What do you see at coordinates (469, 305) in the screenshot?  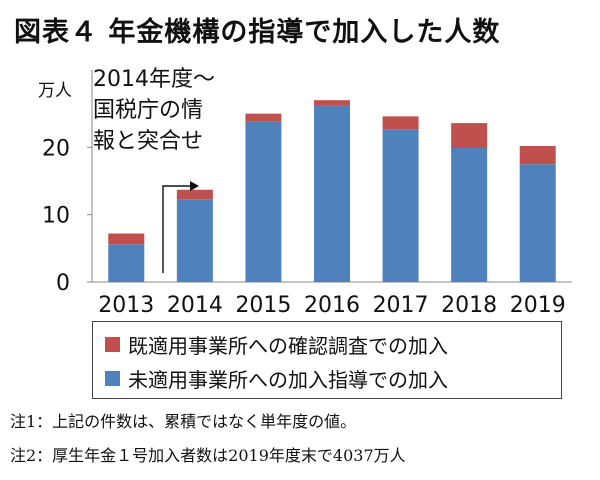 I see `x-tick-label-2018: 2018` at bounding box center [469, 305].